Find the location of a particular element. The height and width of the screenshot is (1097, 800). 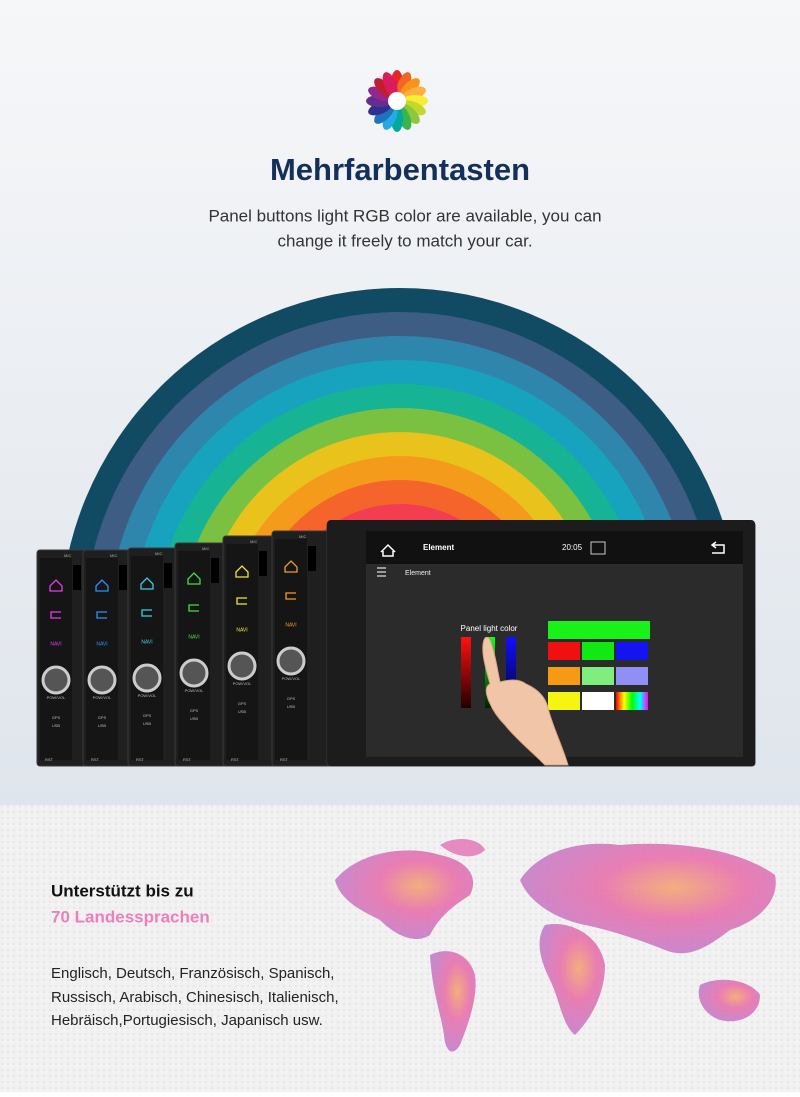

panel-label: Panel light color is located at coordinates (489, 628).